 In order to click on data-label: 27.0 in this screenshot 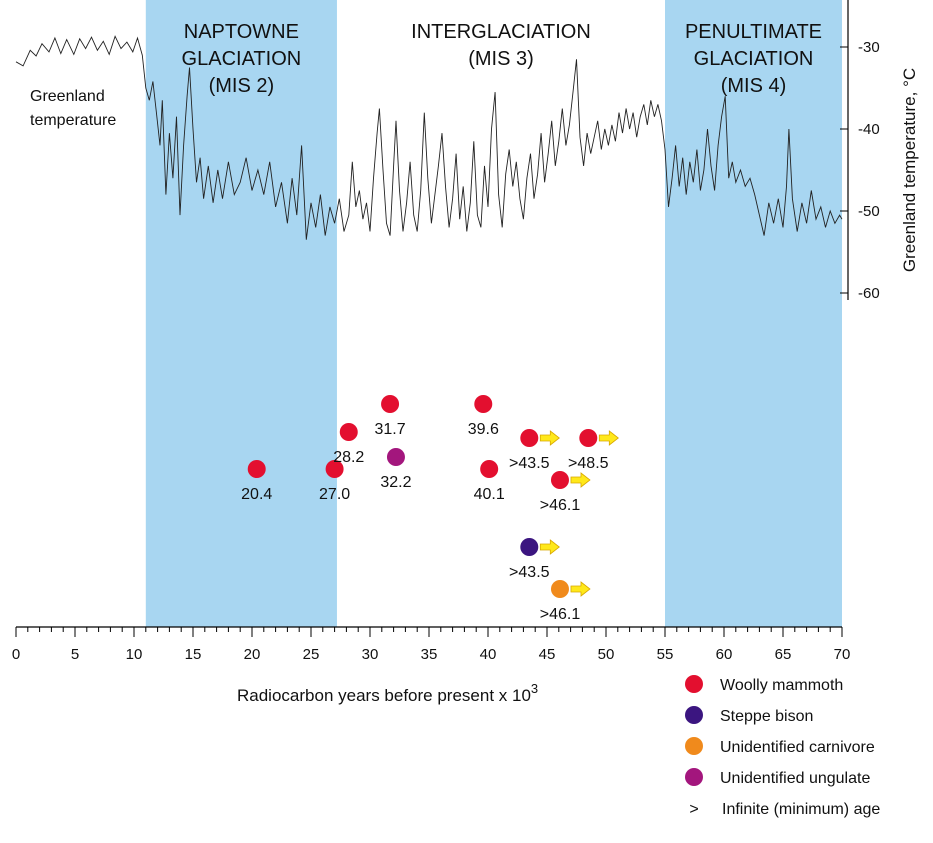, I will do `click(334, 494)`.